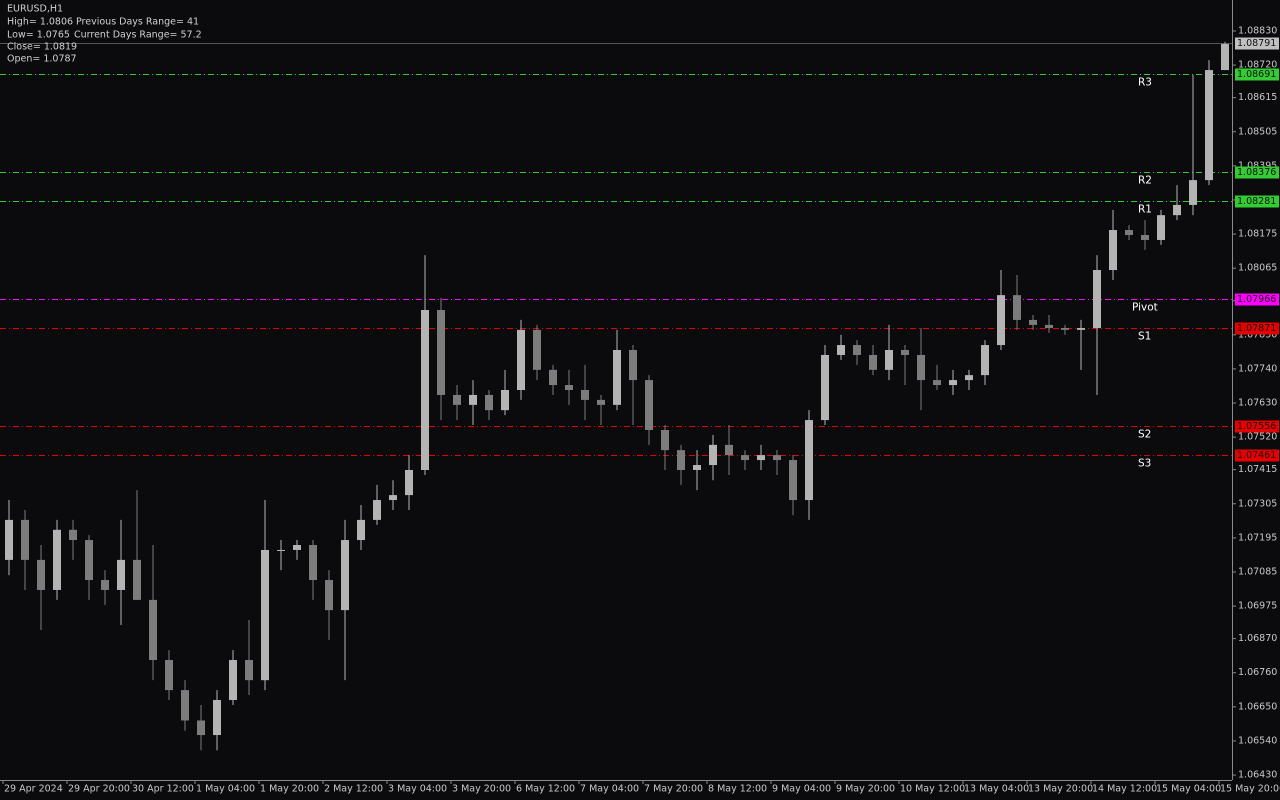 The image size is (1280, 800). What do you see at coordinates (1257, 437) in the screenshot?
I see `y-tick-label: 1.07520` at bounding box center [1257, 437].